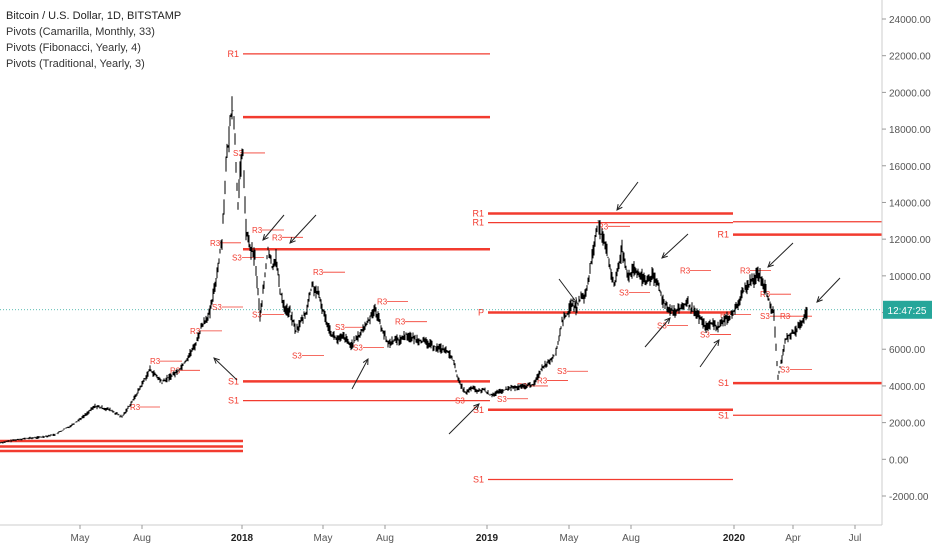  I want to click on y-tick-label: 22000.00, so click(910, 57).